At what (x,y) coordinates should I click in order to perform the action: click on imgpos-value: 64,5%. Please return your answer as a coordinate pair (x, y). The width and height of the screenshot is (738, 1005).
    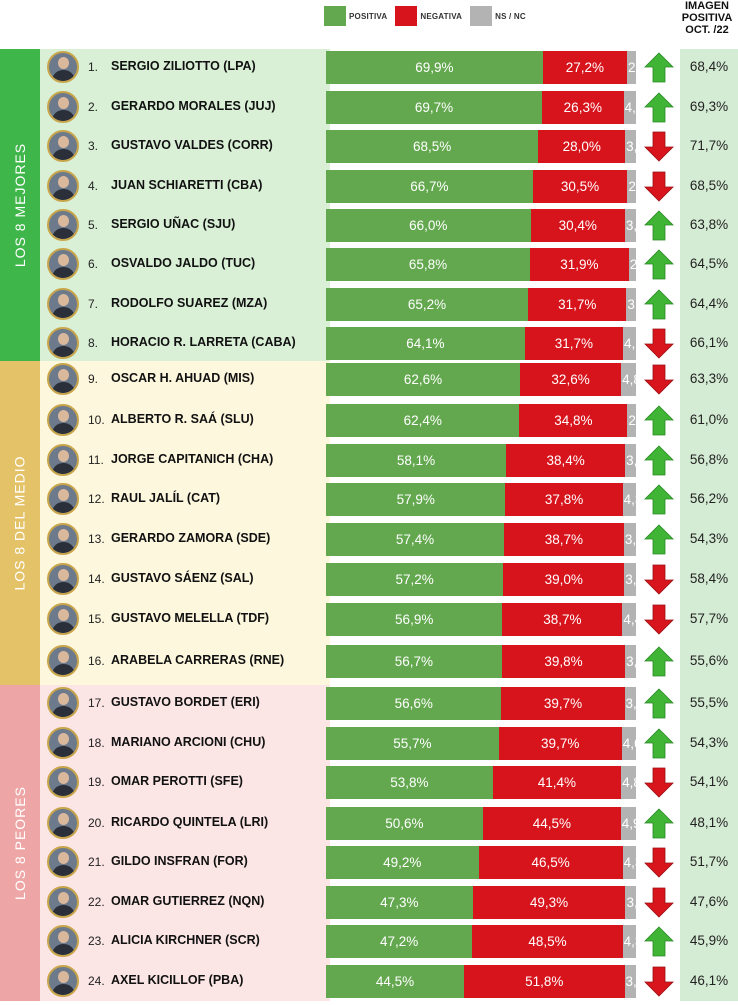
    Looking at the image, I should click on (709, 263).